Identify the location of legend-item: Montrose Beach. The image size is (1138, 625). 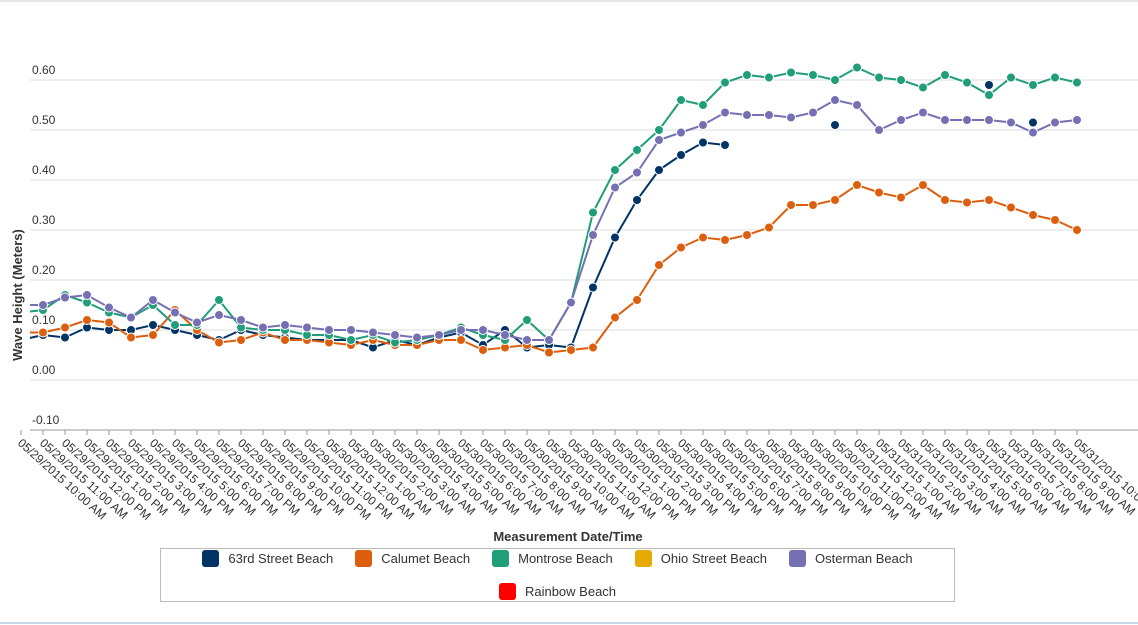
(552, 558).